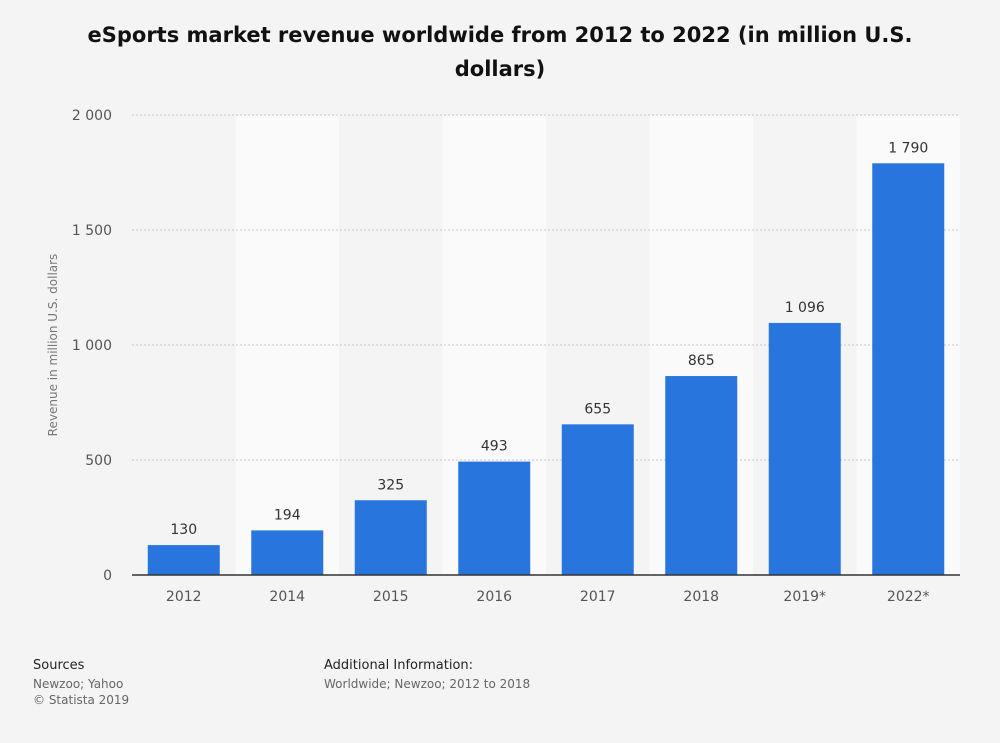 This screenshot has width=1000, height=743. What do you see at coordinates (494, 518) in the screenshot?
I see `bar-2016` at bounding box center [494, 518].